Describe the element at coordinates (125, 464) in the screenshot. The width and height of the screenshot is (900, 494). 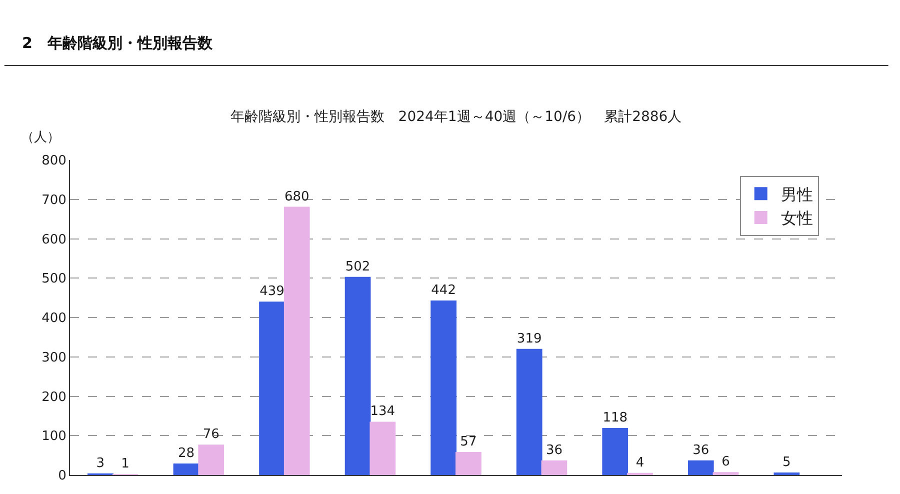
I see `data-label: 1` at that location.